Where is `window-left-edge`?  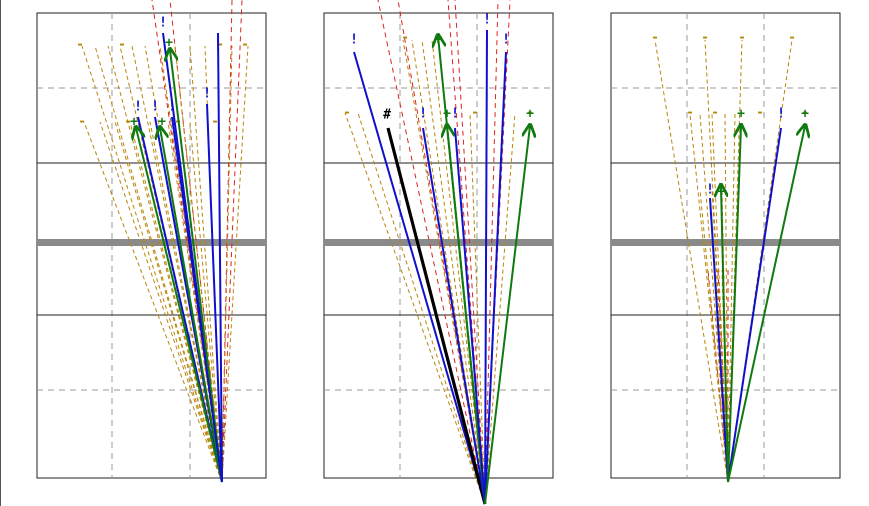
window-left-edge is located at coordinates (0, 253).